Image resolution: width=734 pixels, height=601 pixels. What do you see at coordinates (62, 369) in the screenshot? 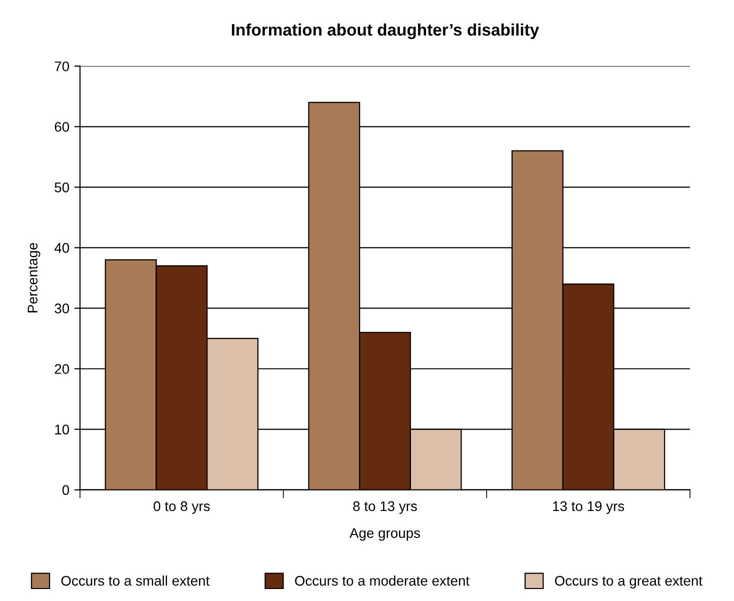
I see `y-tick-label: 20` at bounding box center [62, 369].